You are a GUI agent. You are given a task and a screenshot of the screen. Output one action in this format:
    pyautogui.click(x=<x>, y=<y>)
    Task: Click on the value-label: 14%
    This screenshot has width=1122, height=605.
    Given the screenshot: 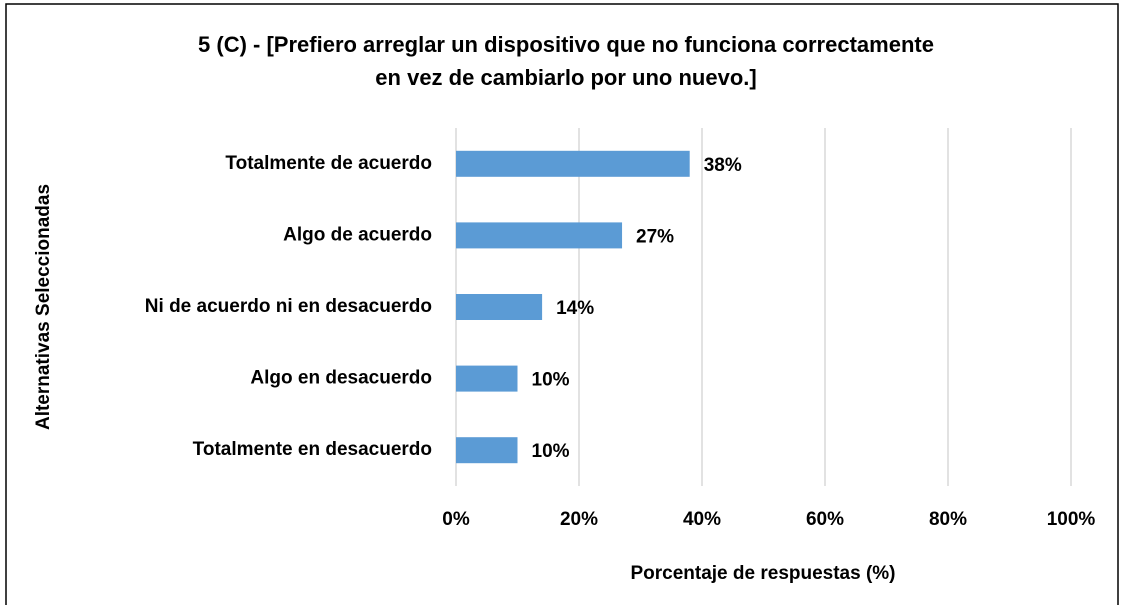 What is the action you would take?
    pyautogui.click(x=575, y=308)
    